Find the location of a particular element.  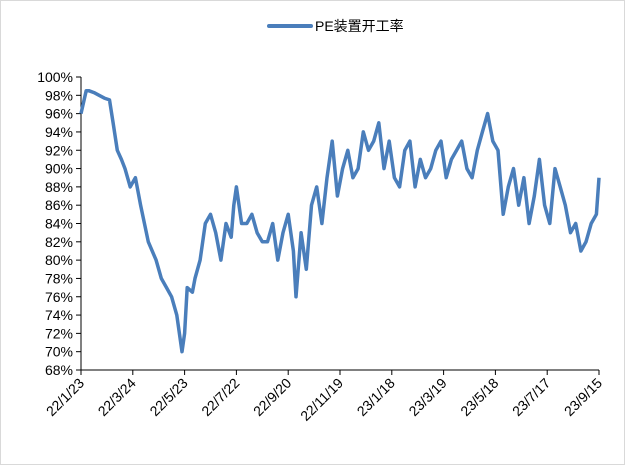

y-tick-label: 84% is located at coordinates (59, 224).